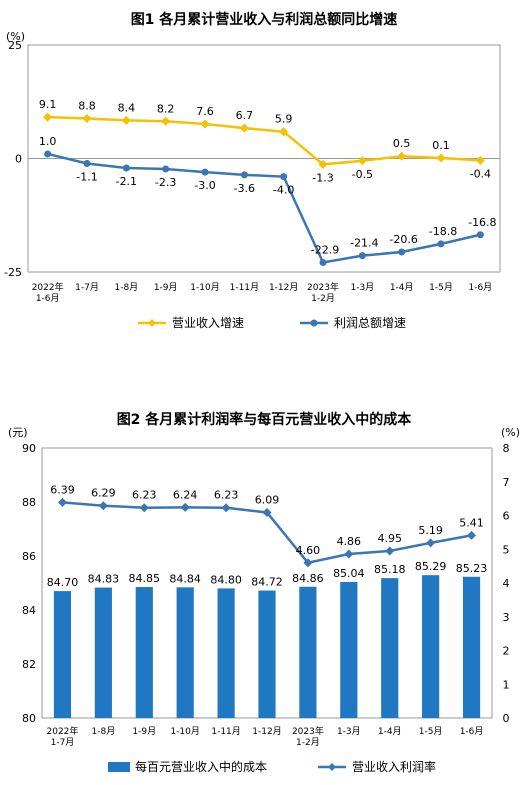 The height and width of the screenshot is (785, 529). Describe the element at coordinates (63, 742) in the screenshot. I see `chart-2-x-tick-label: 1-7月` at that location.